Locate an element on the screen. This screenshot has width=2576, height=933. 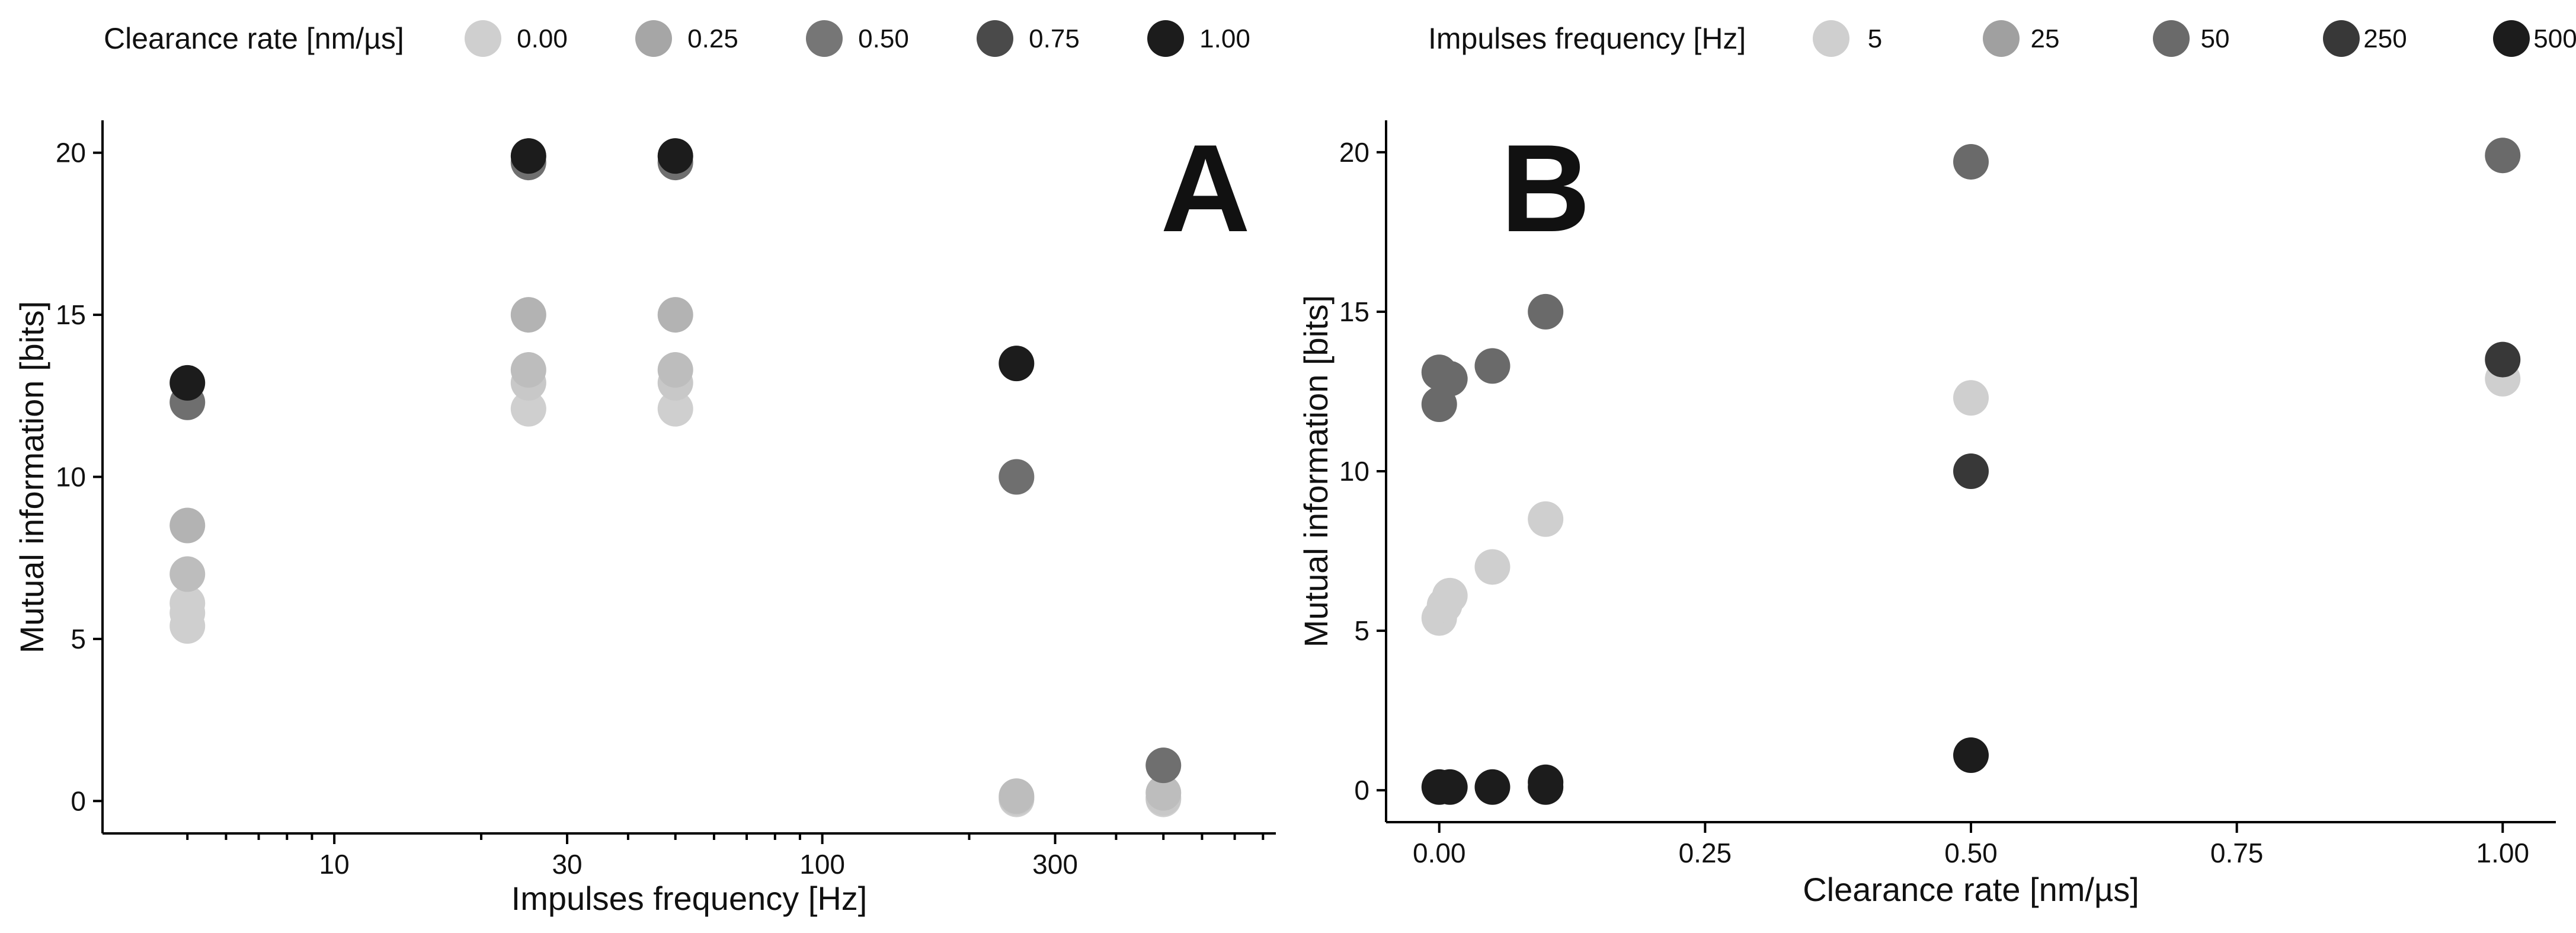
y-tick-label-b: 10 is located at coordinates (1354, 471).